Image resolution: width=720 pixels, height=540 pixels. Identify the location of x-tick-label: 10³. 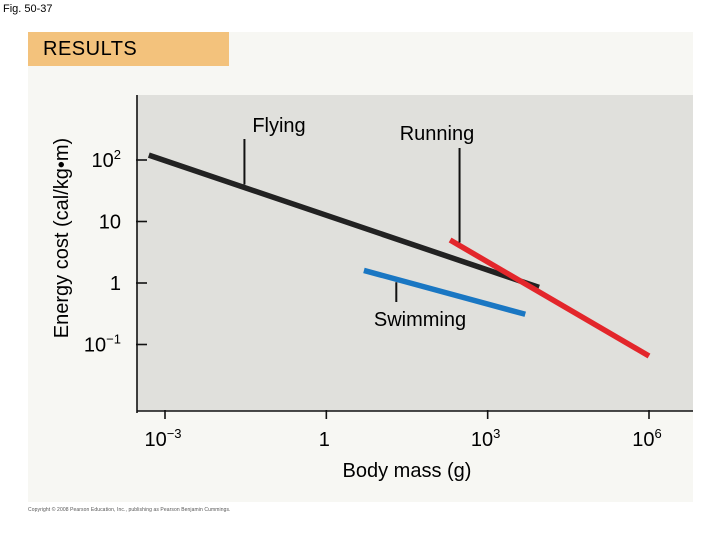
(485, 438).